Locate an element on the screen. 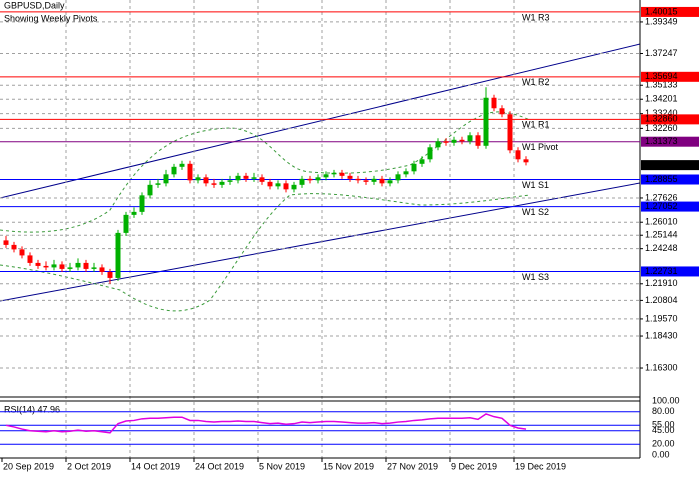  y-tick-label: 1.18430 is located at coordinates (661, 335).